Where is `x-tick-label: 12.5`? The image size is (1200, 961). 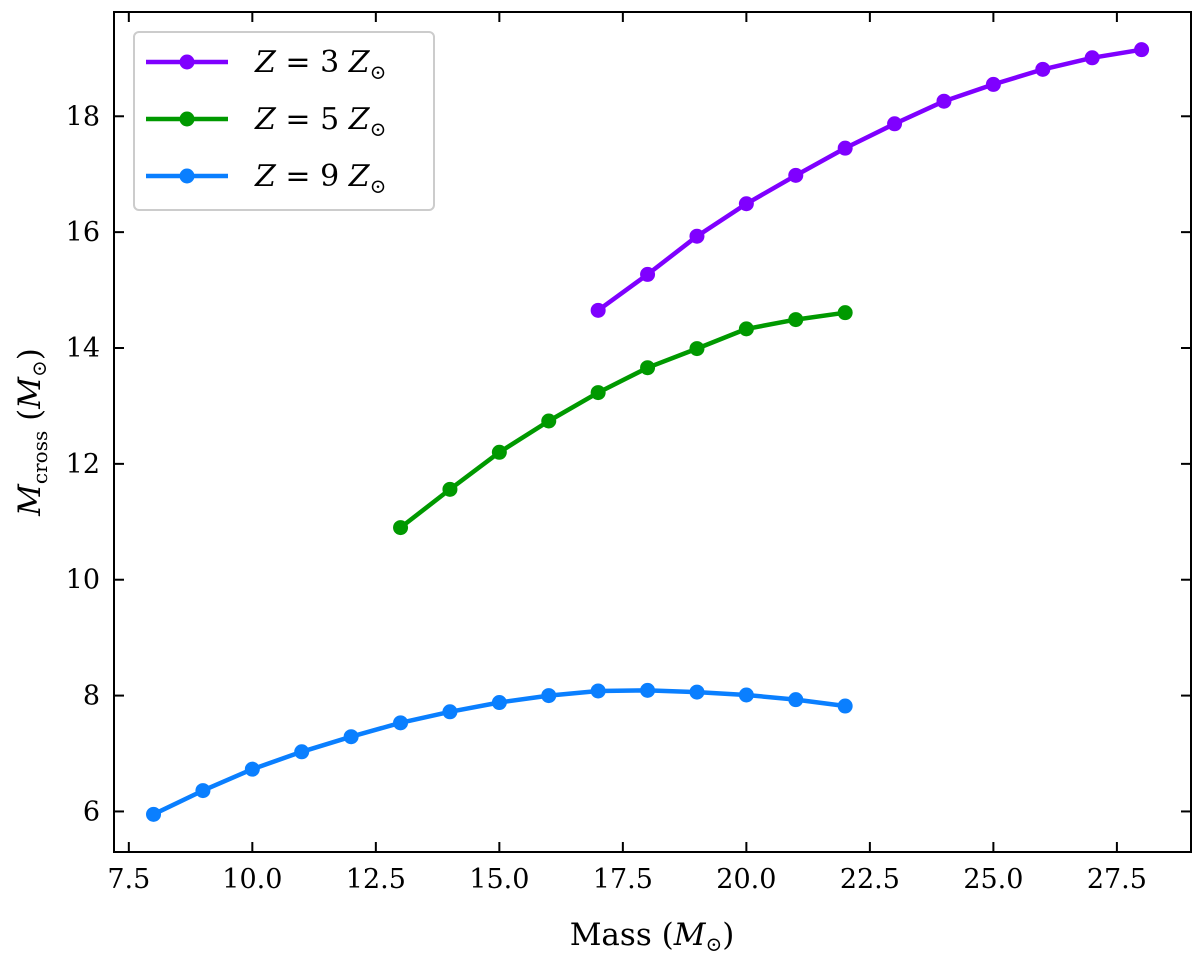 x-tick-label: 12.5 is located at coordinates (376, 879).